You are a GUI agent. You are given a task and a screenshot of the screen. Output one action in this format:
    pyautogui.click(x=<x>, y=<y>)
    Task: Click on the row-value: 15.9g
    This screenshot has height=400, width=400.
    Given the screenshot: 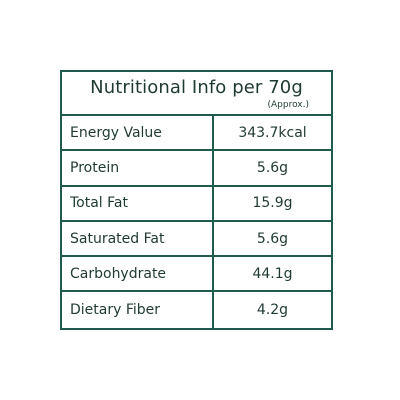 What is the action you would take?
    pyautogui.click(x=272, y=203)
    